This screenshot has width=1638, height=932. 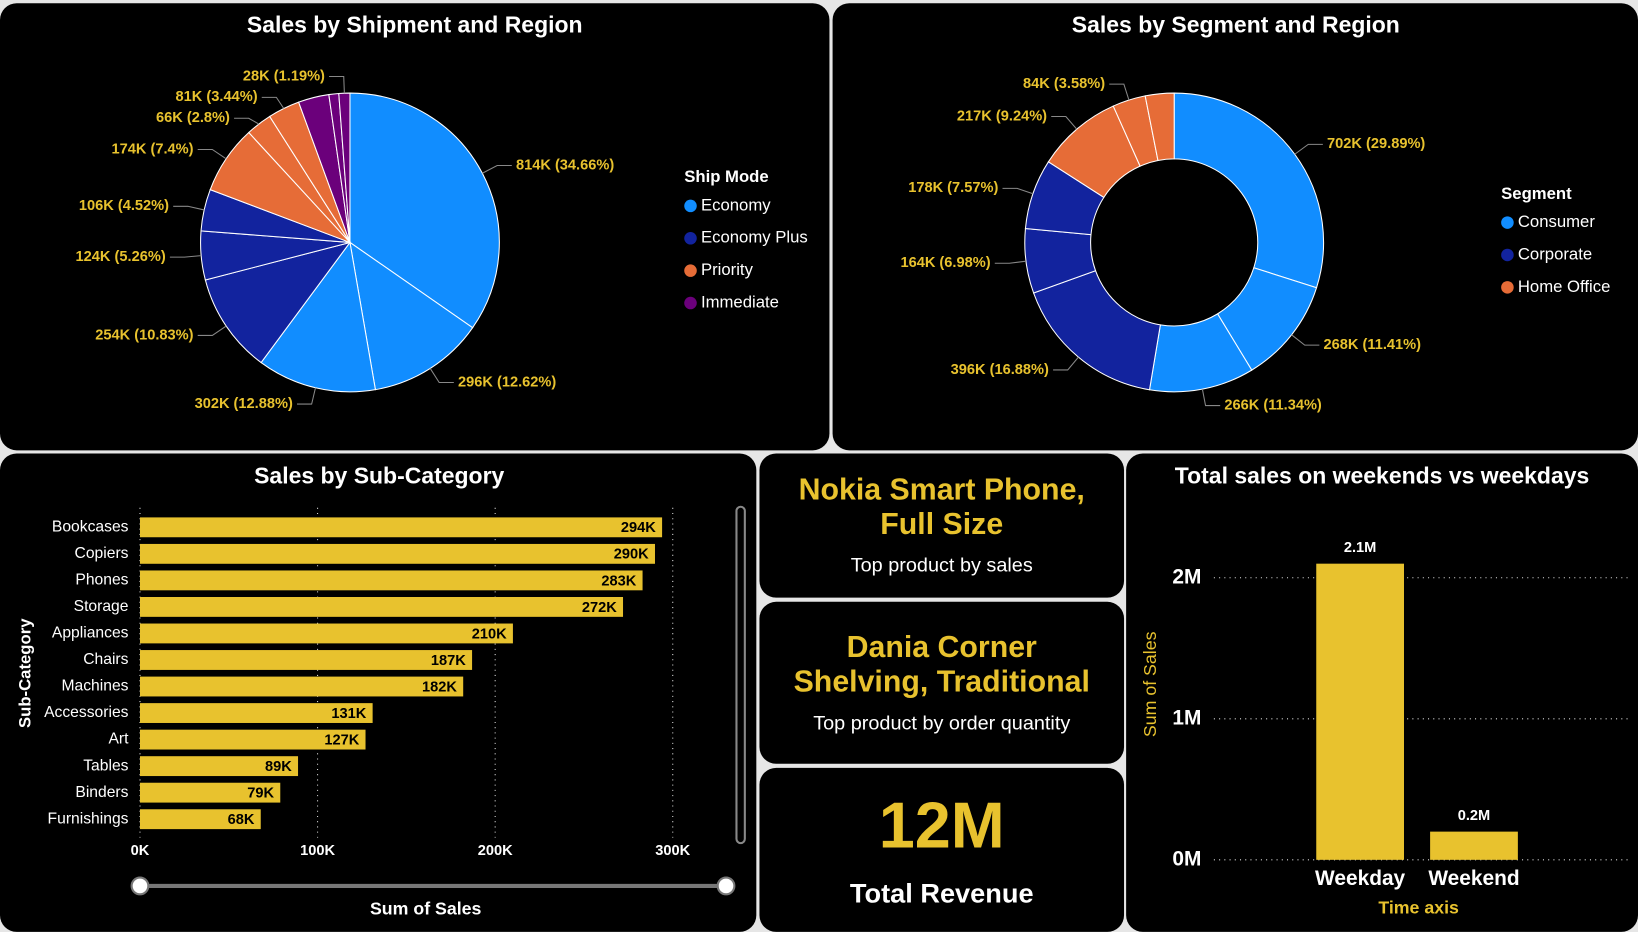 I want to click on card-body: 12M Total Revenue, so click(x=941, y=850).